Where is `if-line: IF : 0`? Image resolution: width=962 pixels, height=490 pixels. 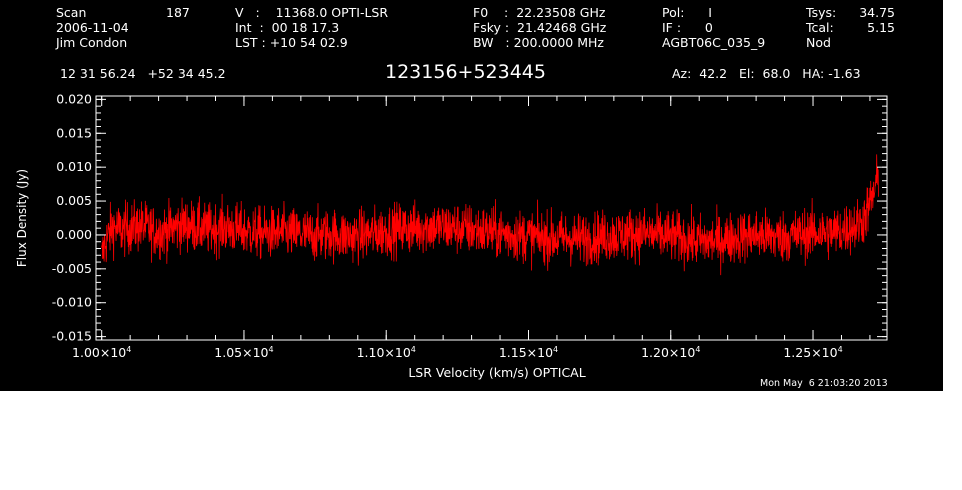 if-line: IF : 0 is located at coordinates (687, 27).